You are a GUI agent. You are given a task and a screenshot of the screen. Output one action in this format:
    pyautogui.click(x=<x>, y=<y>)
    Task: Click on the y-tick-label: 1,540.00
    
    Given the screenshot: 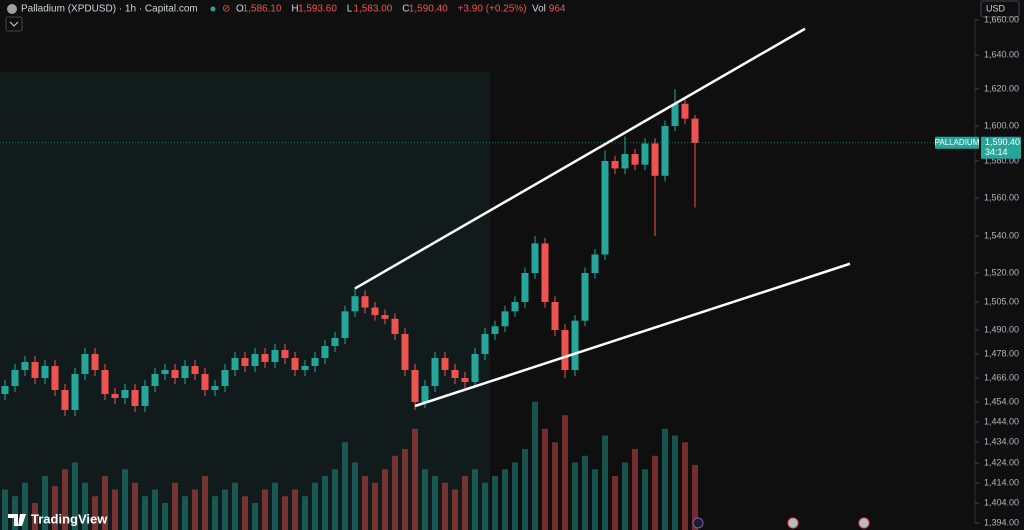 What is the action you would take?
    pyautogui.click(x=1001, y=235)
    